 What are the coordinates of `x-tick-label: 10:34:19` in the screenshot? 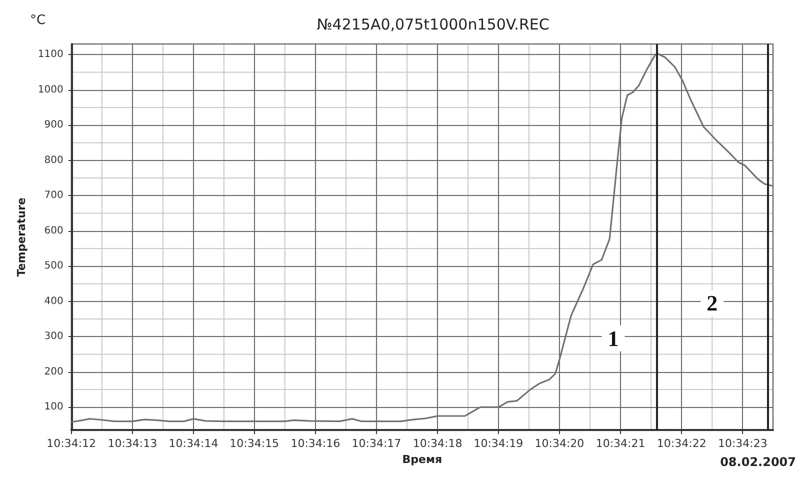 It's located at (499, 443).